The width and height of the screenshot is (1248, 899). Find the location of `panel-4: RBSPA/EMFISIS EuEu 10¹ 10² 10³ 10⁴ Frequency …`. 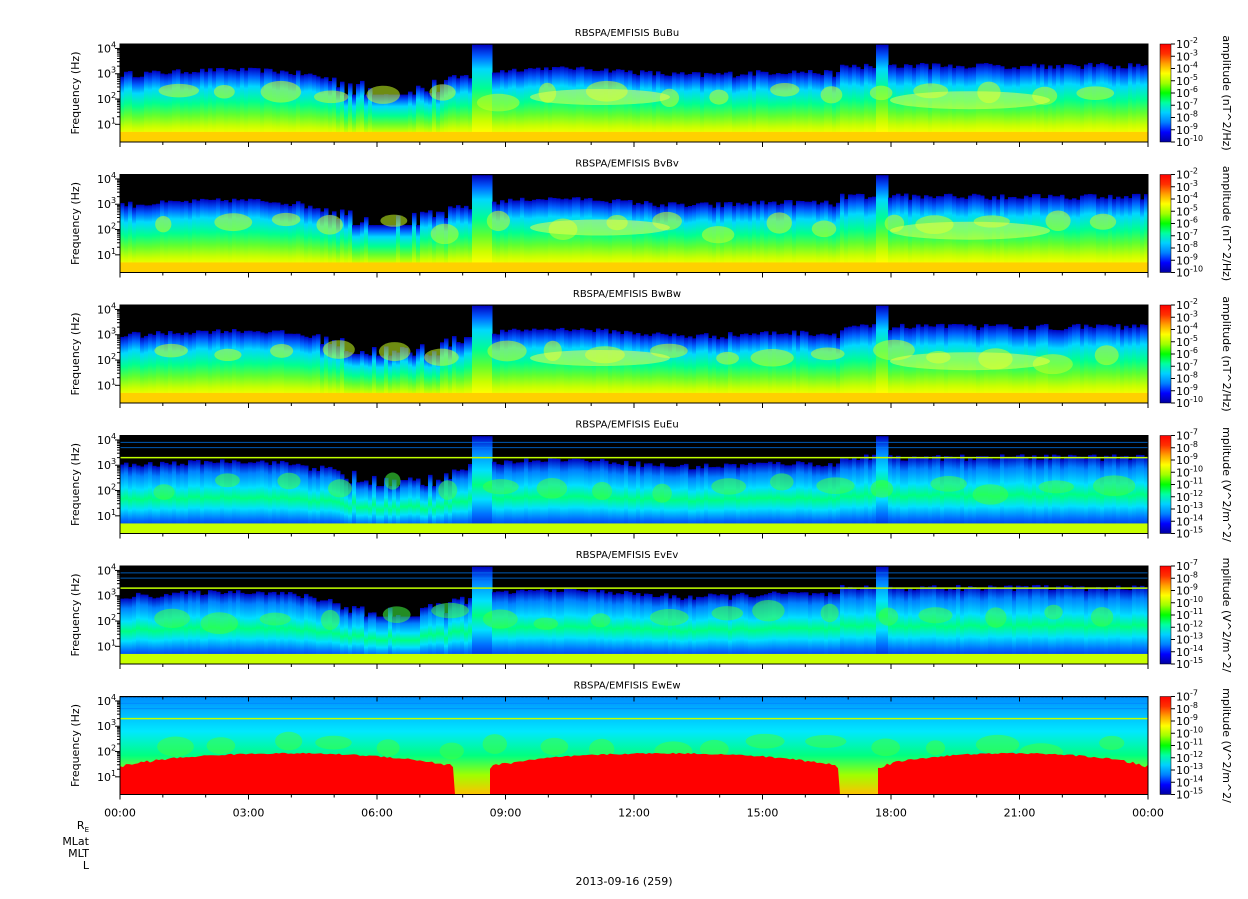

panel-4: RBSPA/EMFISIS EuEu 10¹ 10² 10³ 10⁴ Frequency … is located at coordinates (651, 481).